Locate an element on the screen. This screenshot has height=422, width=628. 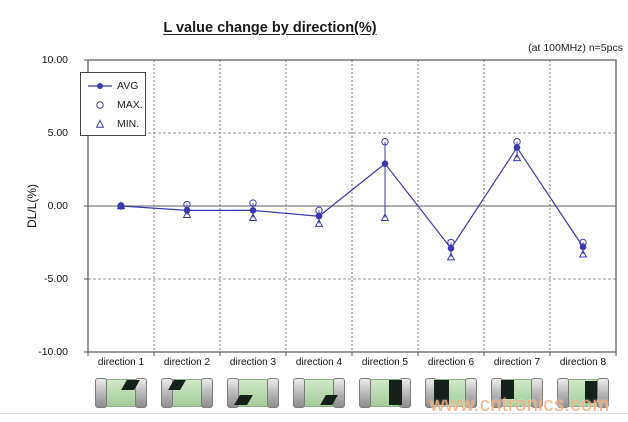
chart-title: L value change by direction(%) is located at coordinates (270, 28).